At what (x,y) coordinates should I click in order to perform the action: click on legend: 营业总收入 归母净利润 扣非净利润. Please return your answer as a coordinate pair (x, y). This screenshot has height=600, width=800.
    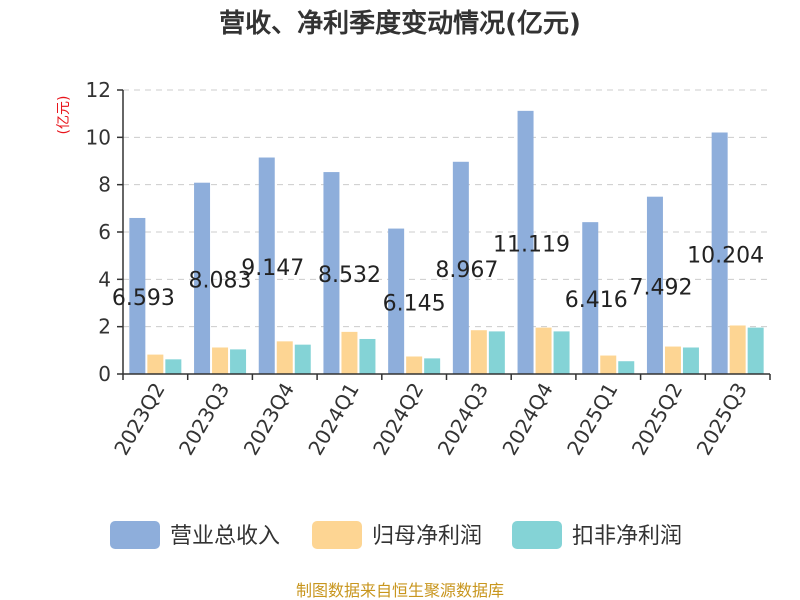
    Looking at the image, I should click on (396, 535).